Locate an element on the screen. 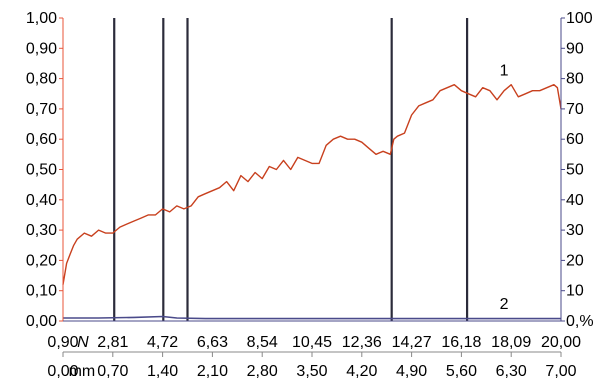 The width and height of the screenshot is (614, 383). right-tick-label: 10 is located at coordinates (575, 291).